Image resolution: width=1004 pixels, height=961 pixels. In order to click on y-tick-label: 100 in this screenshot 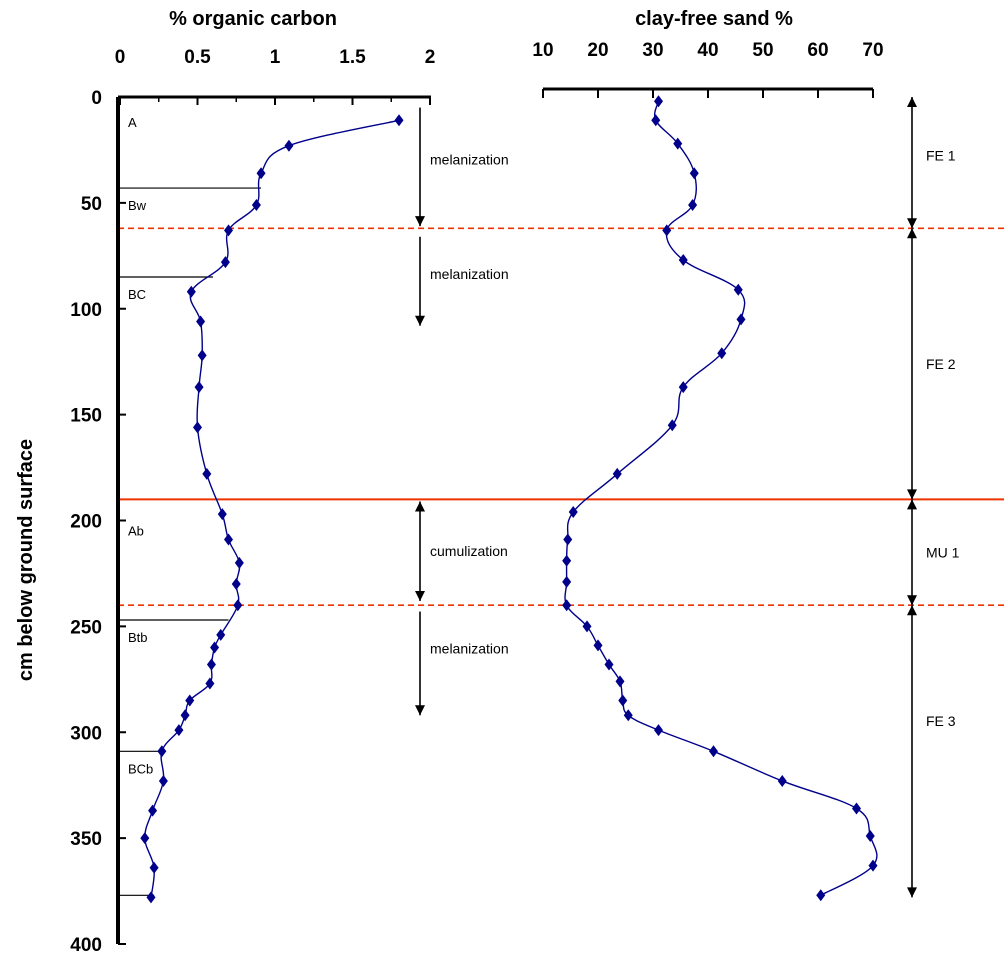, I will do `click(86, 310)`.